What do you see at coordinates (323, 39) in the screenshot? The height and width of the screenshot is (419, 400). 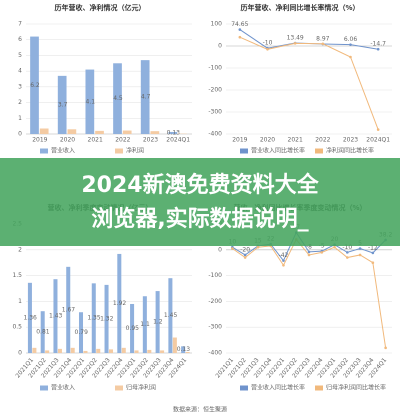 I see `value-label: 8.97` at bounding box center [323, 39].